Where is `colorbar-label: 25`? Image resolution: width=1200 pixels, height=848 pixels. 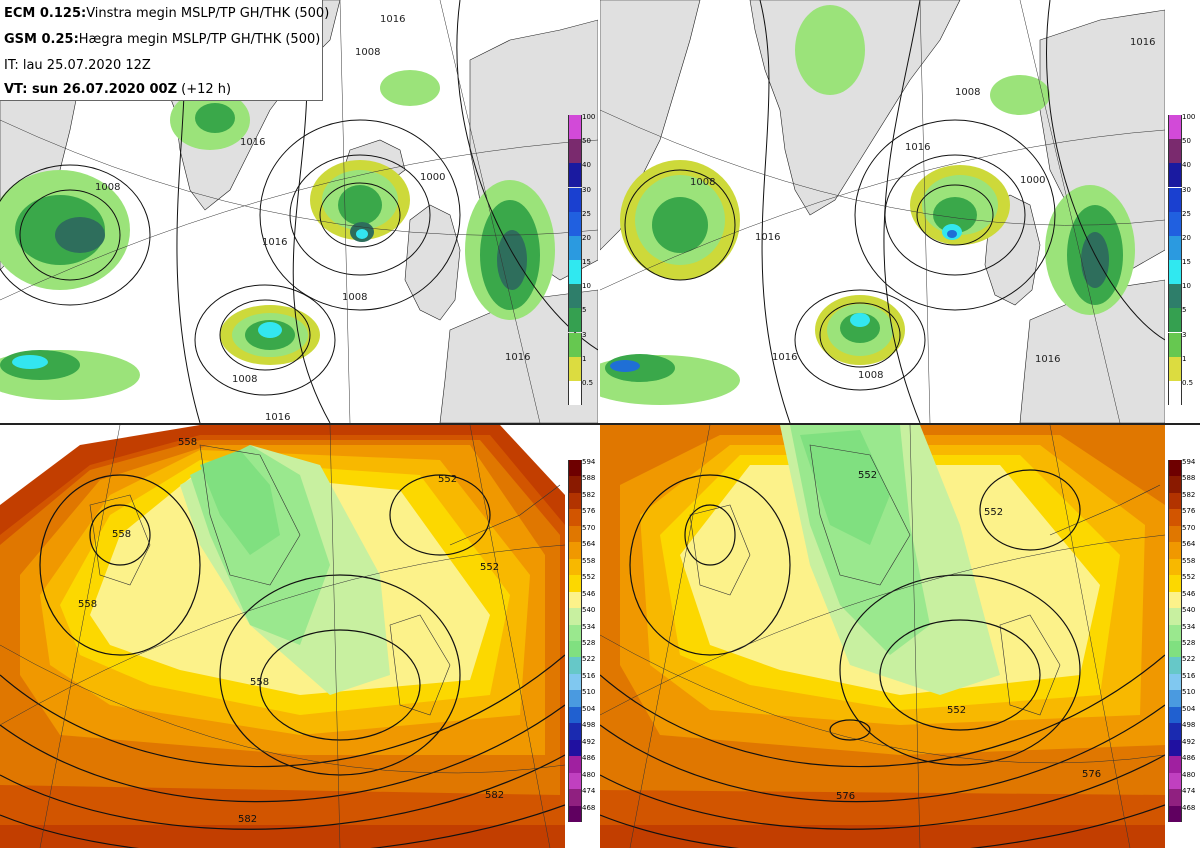 colorbar-label: 25 is located at coordinates (586, 213).